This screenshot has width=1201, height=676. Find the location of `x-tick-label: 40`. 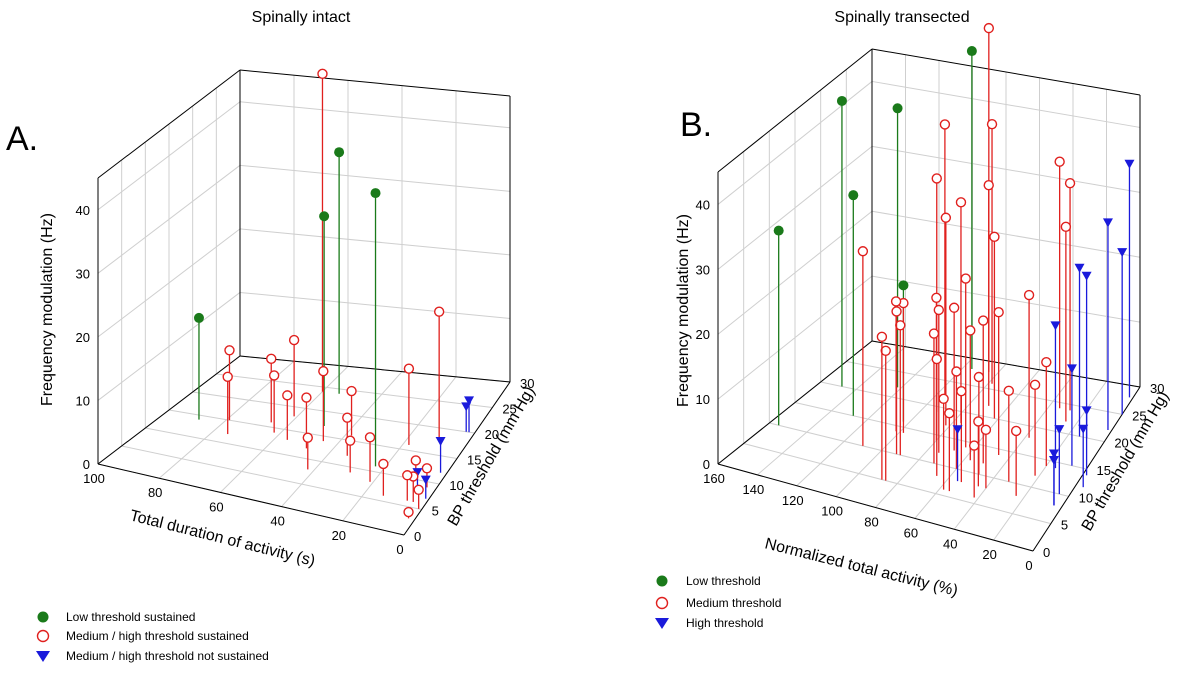

x-tick-label: 40 is located at coordinates (950, 543).